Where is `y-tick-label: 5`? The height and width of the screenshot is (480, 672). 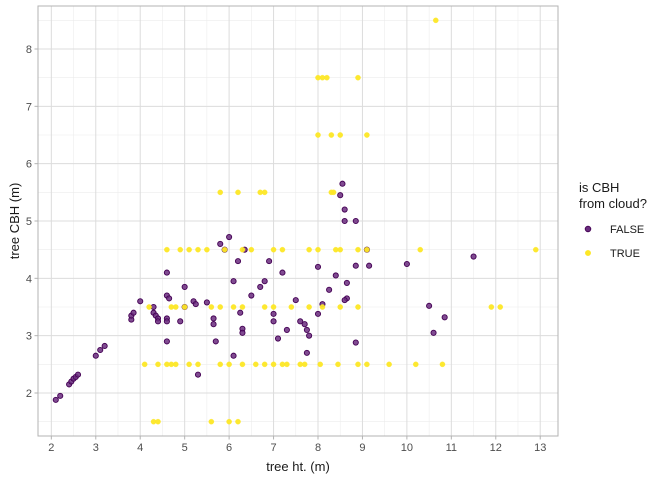
y-tick-label: 5 is located at coordinates (29, 222).